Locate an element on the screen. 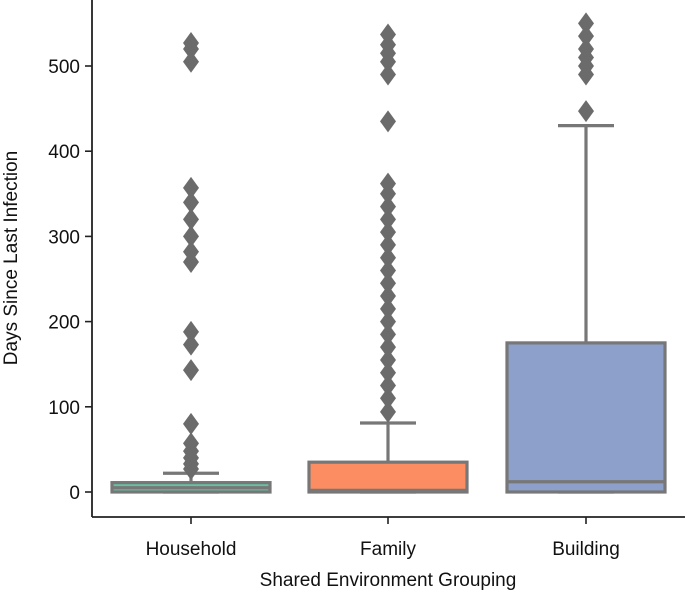 This screenshot has width=685, height=593. y-tick-label: 100 is located at coordinates (64, 408).